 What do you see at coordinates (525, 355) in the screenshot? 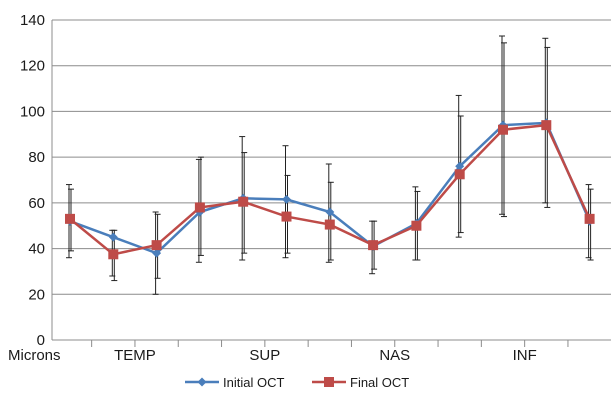
I see `category-label: INF` at bounding box center [525, 355].